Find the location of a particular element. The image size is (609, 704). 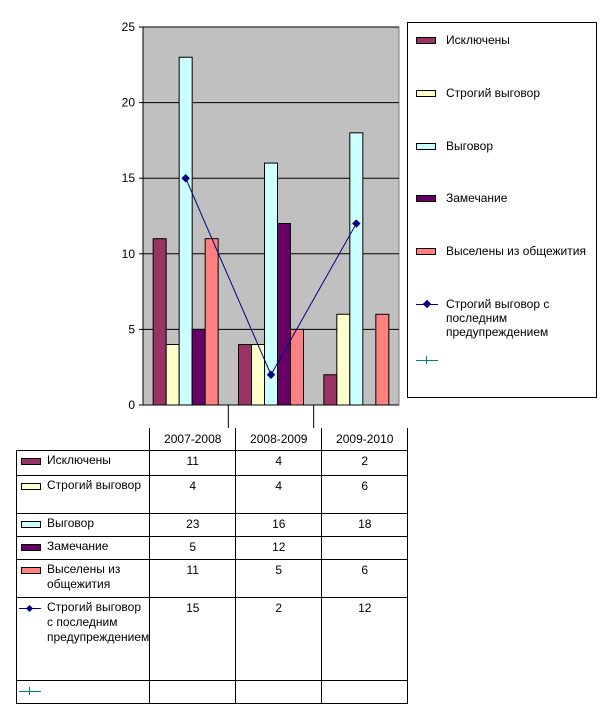

table-row-label: Строгий выговор is located at coordinates (83, 494).